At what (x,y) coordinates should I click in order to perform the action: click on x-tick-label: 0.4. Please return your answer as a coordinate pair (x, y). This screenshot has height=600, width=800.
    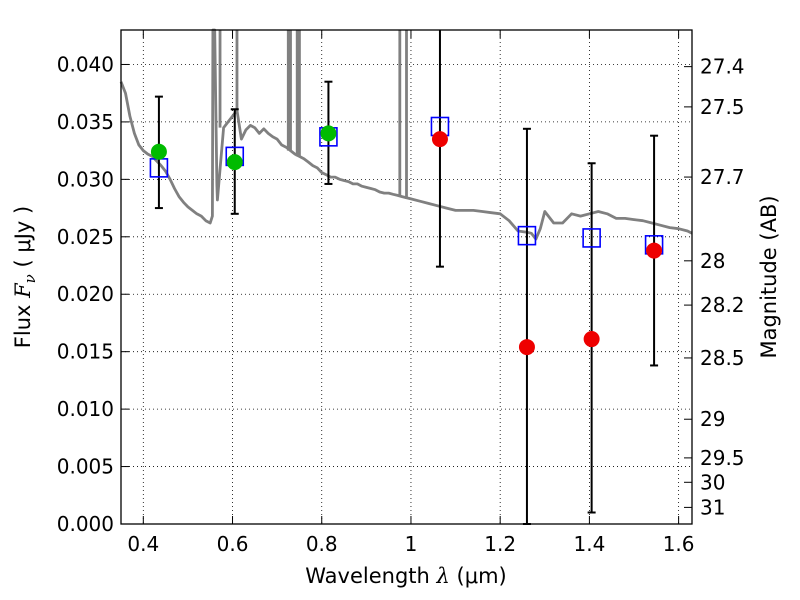
    Looking at the image, I should click on (143, 544).